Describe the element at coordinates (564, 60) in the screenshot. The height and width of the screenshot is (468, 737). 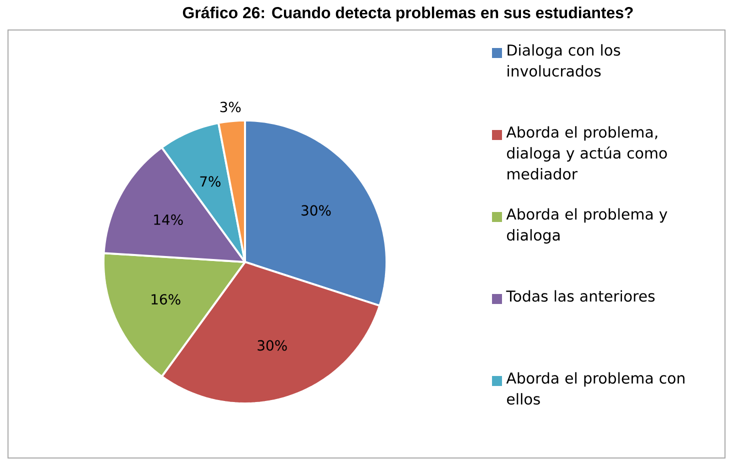
I see `legend-label: Dialoga con los involucrados` at that location.